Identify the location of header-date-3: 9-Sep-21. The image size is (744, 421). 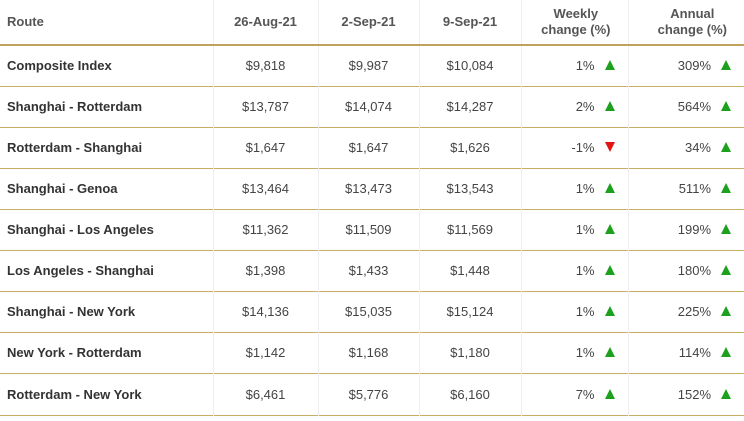
(469, 23).